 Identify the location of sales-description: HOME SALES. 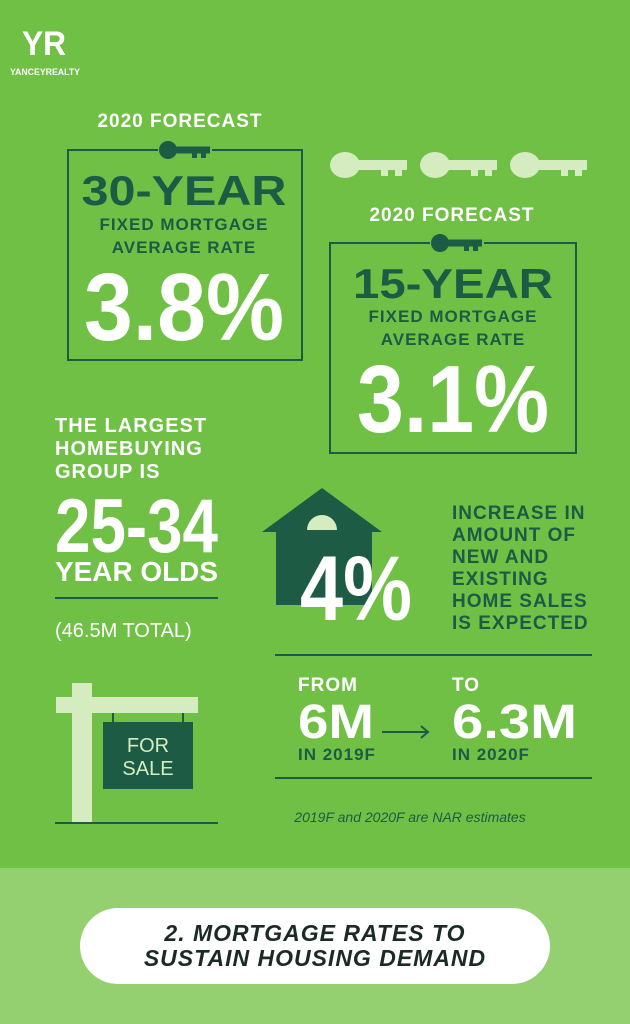
(520, 601).